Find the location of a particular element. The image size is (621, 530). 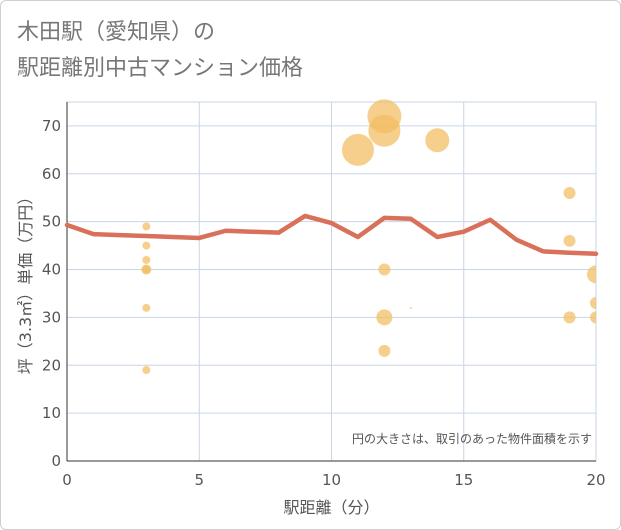

y-tick-label: 30 is located at coordinates (51, 317).